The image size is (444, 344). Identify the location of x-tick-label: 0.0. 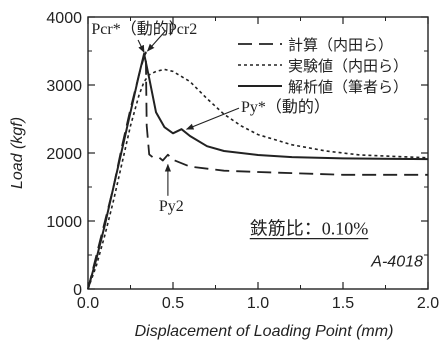
(88, 303).